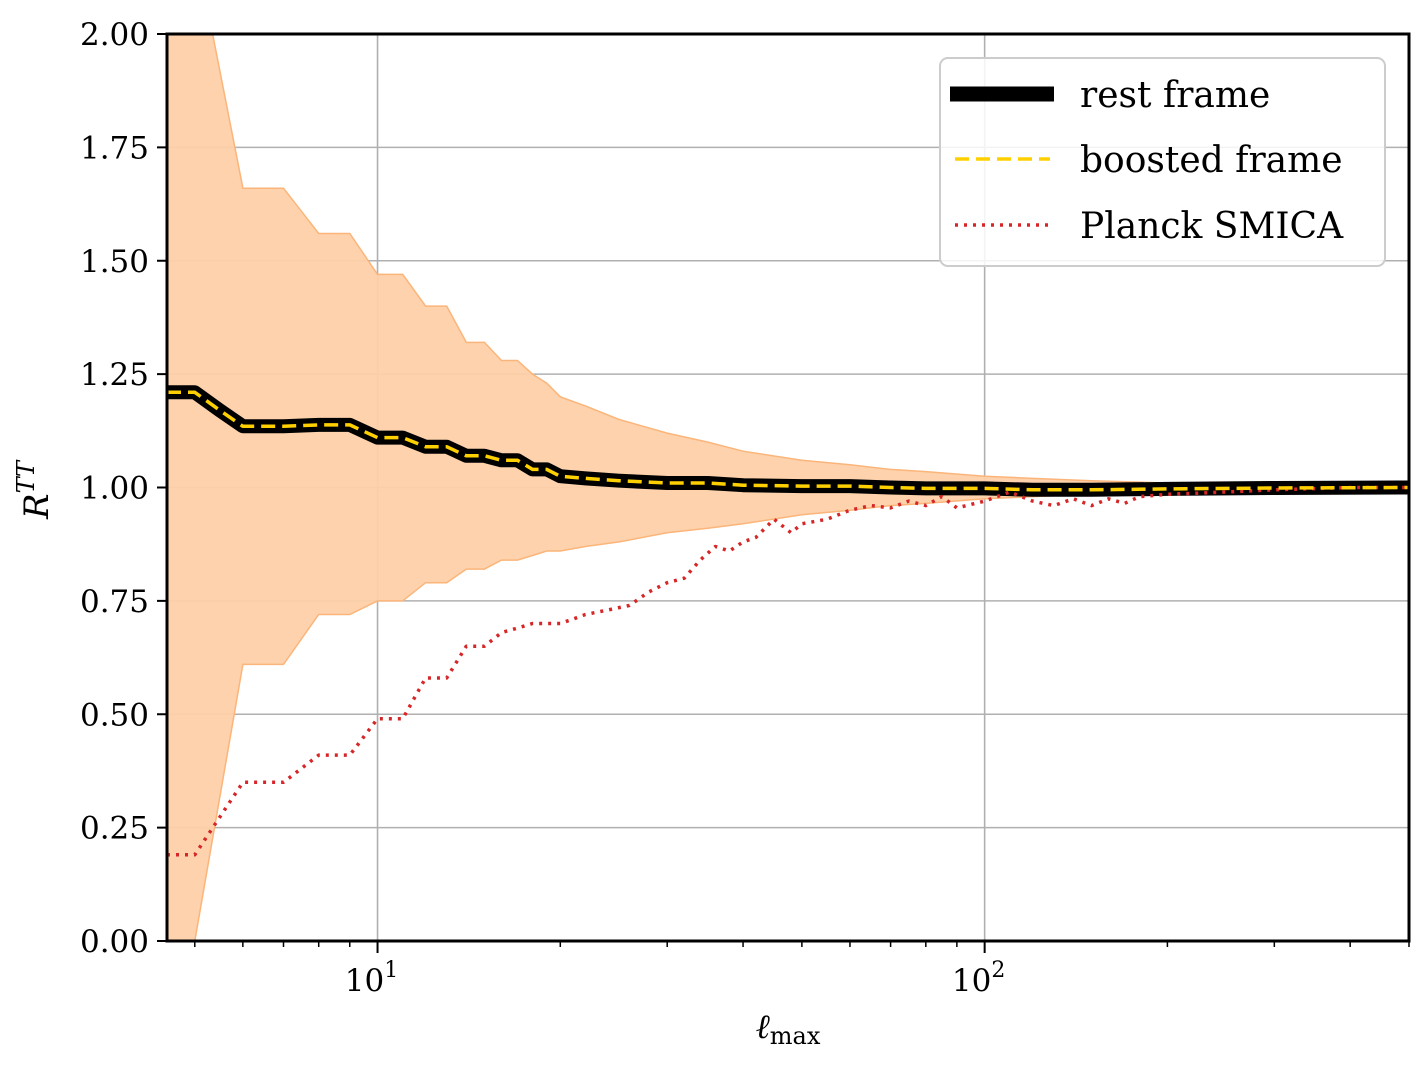 The image size is (1426, 1070). Describe the element at coordinates (34, 489) in the screenshot. I see `y-axis-label: RTT` at that location.